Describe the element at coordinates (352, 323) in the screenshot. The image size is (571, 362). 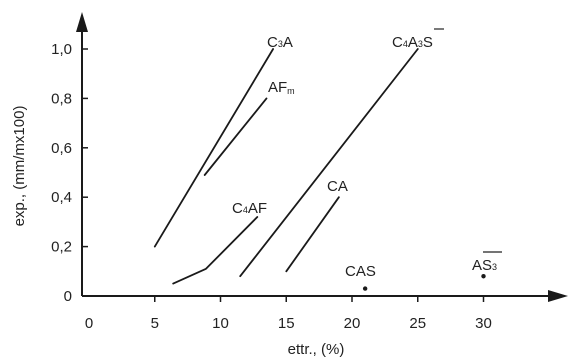
I see `x-tick-label: 20` at that location.